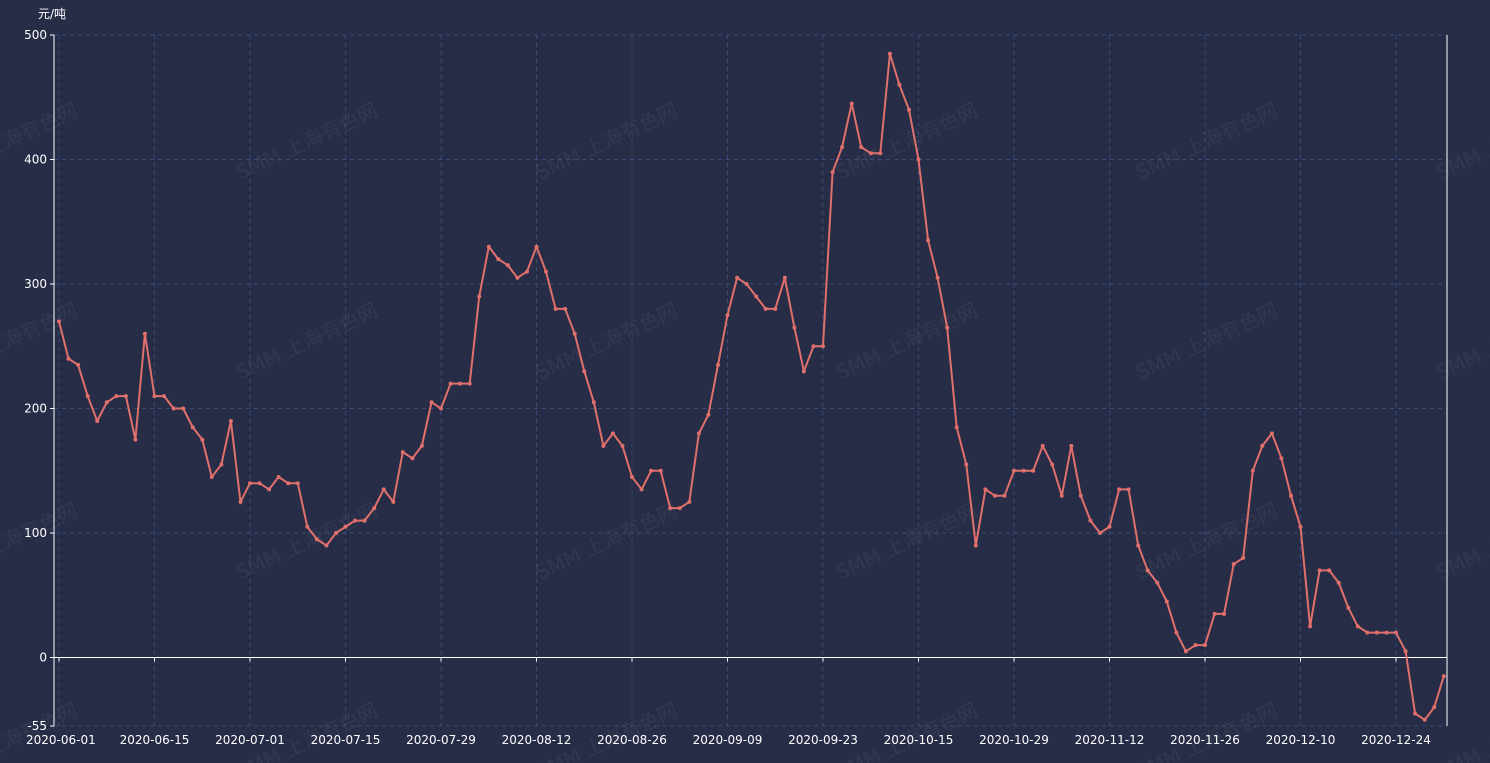 The image size is (1490, 763). What do you see at coordinates (1396, 740) in the screenshot?
I see `x-tick-label: 2020-12-24` at bounding box center [1396, 740].